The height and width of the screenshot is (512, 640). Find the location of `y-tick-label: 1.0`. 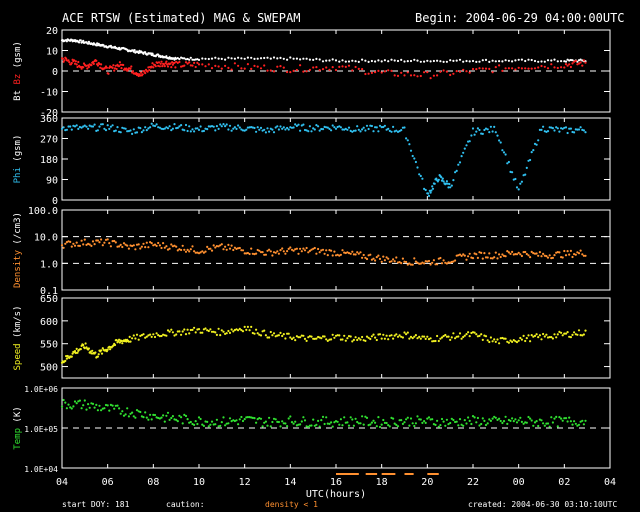

y-tick-label: 1.0 is located at coordinates (49, 264).